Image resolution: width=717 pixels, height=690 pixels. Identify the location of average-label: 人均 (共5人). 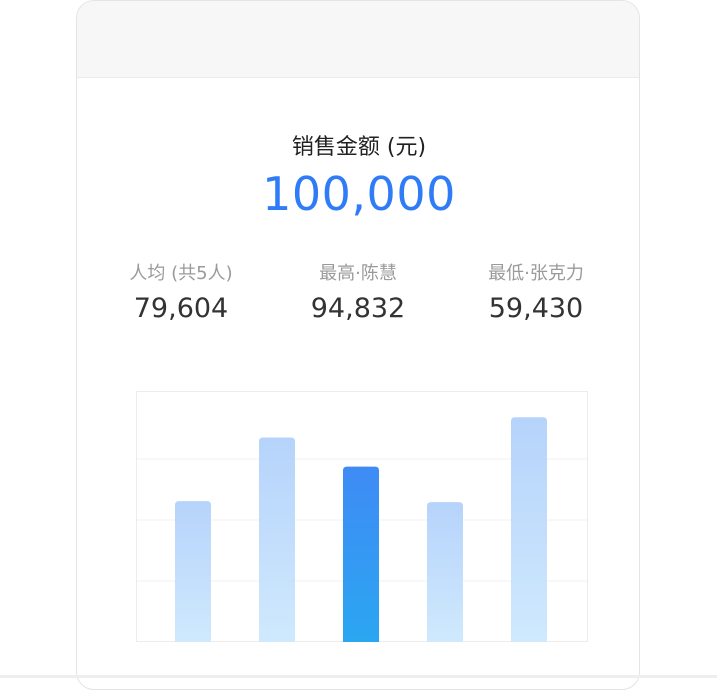
(181, 273).